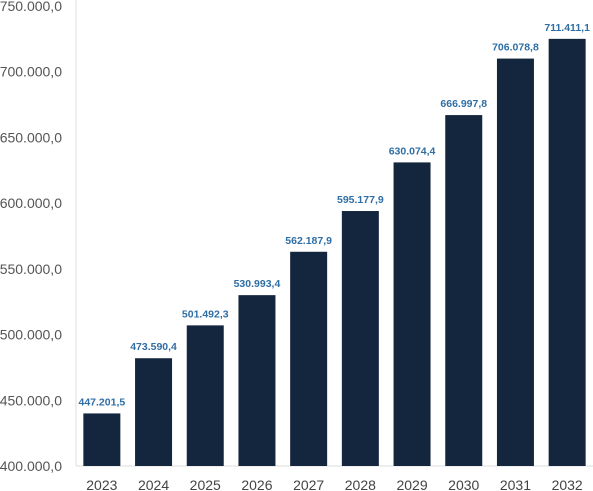 The height and width of the screenshot is (491, 593). What do you see at coordinates (308, 241) in the screenshot?
I see `data-label: 562.187,9` at bounding box center [308, 241].